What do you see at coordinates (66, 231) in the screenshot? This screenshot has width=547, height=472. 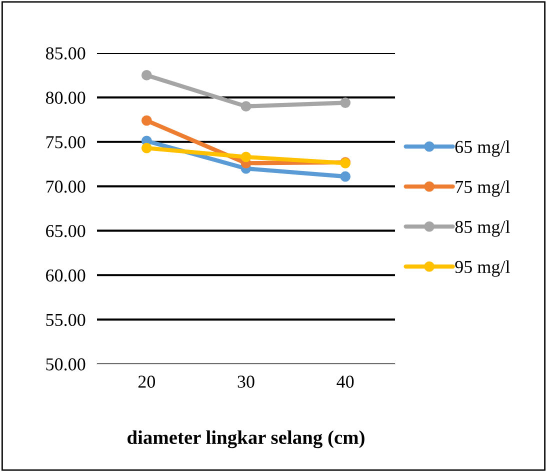 I see `y-tick-label: 65.00` at bounding box center [66, 231].